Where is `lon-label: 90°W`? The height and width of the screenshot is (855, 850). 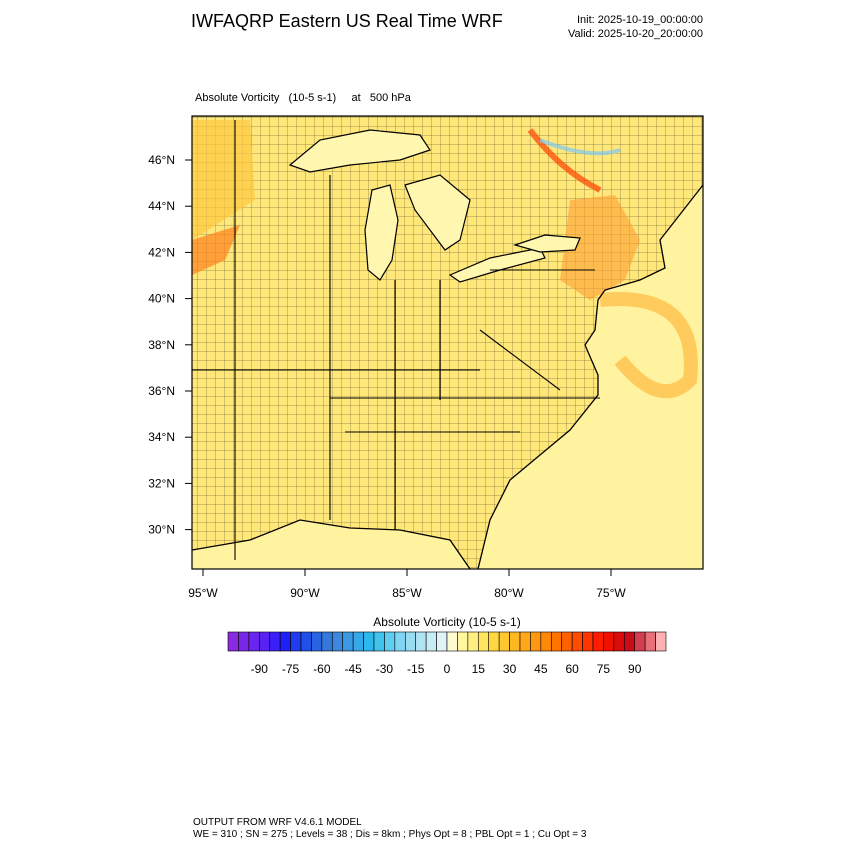 lon-label: 90°W is located at coordinates (305, 593).